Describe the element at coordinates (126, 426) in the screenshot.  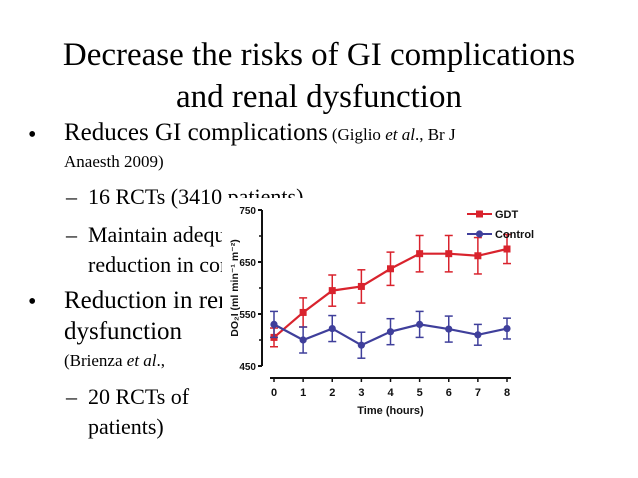
I see `sub-bullet-3-line-2: patients)` at that location.